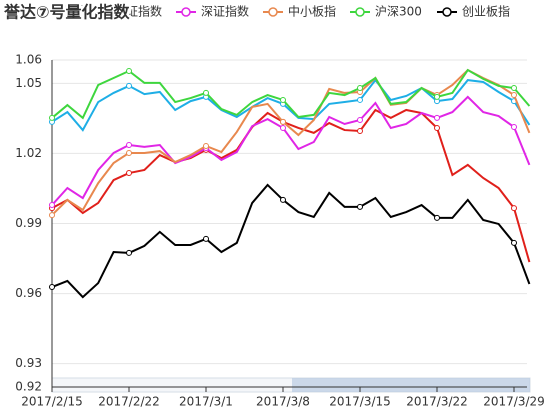  What do you see at coordinates (28, 293) in the screenshot?
I see `y-tick-label: 0.96` at bounding box center [28, 293].